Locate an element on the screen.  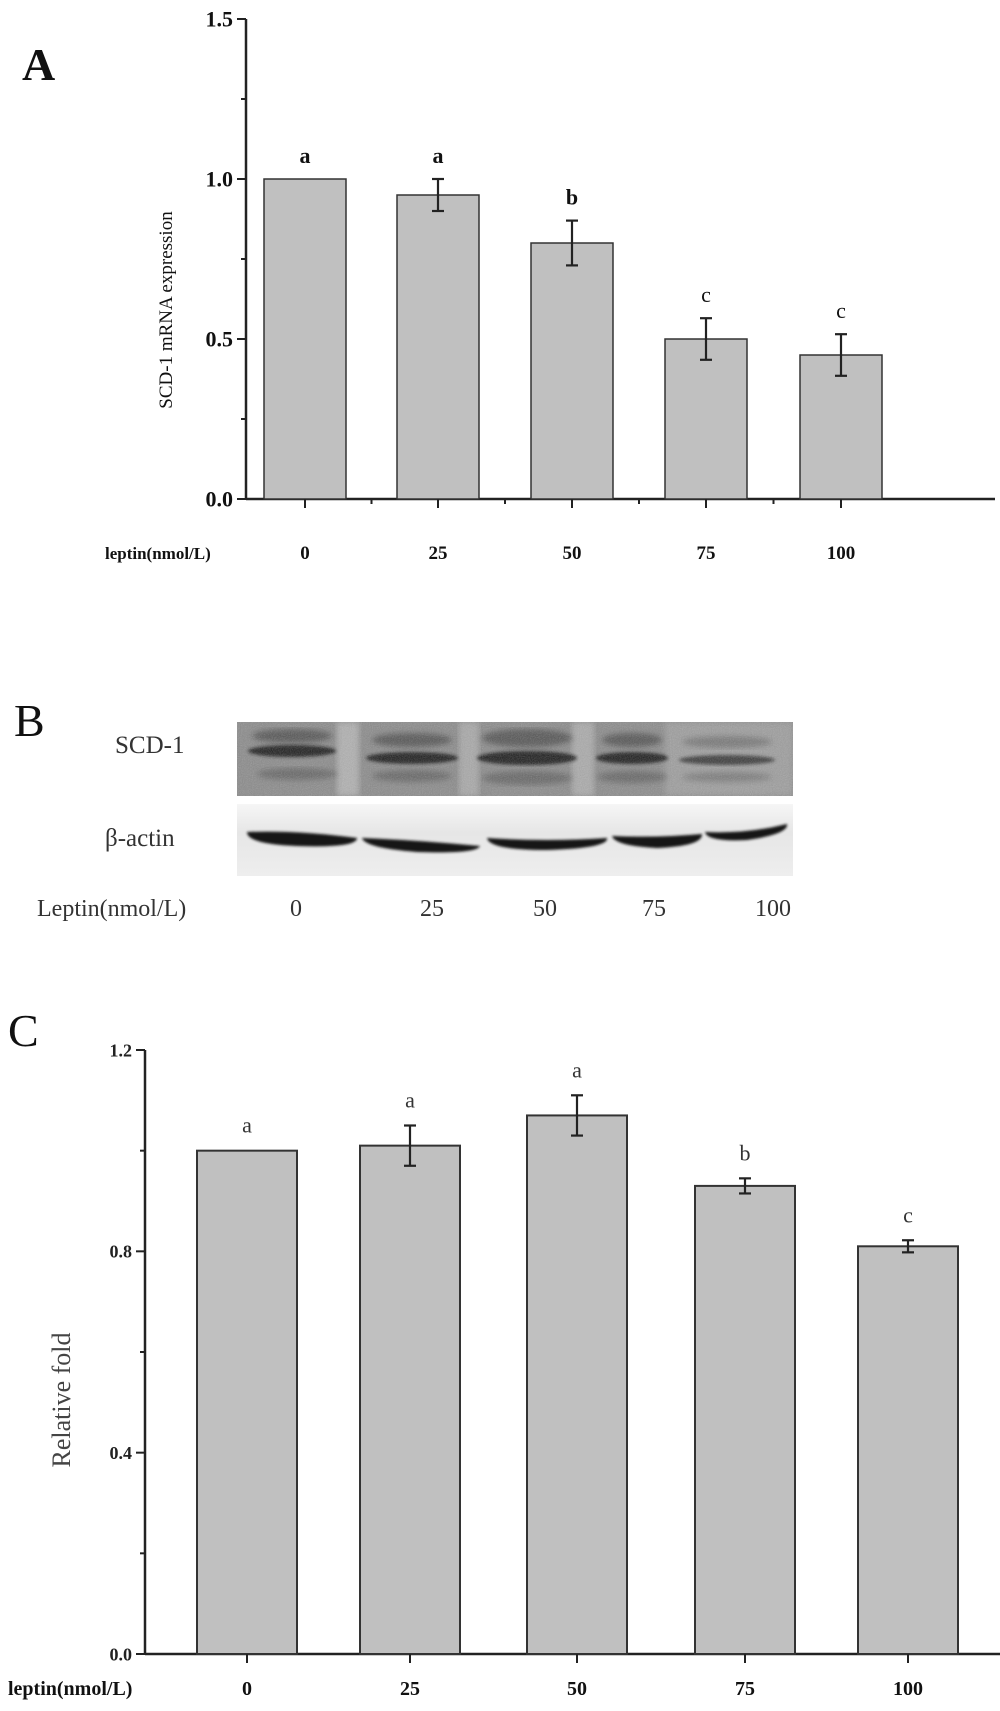
y-tick-label: 0.8 is located at coordinates (121, 1252).